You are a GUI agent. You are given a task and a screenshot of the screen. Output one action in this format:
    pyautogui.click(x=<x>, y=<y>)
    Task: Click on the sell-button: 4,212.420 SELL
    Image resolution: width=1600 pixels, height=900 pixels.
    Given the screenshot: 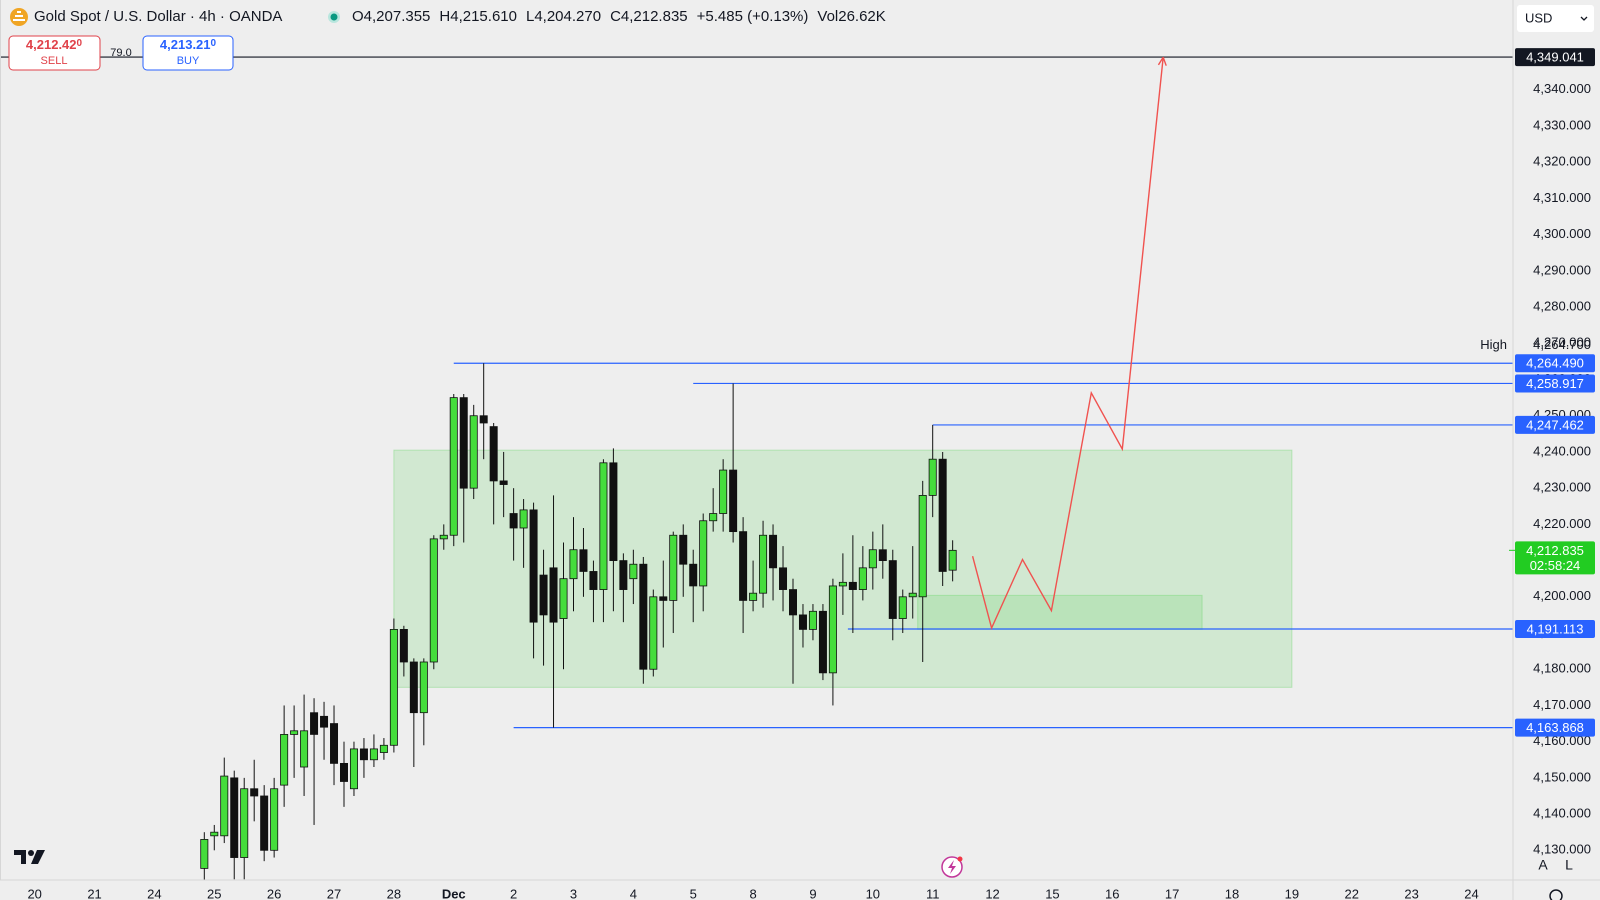 What is the action you would take?
    pyautogui.click(x=54, y=53)
    